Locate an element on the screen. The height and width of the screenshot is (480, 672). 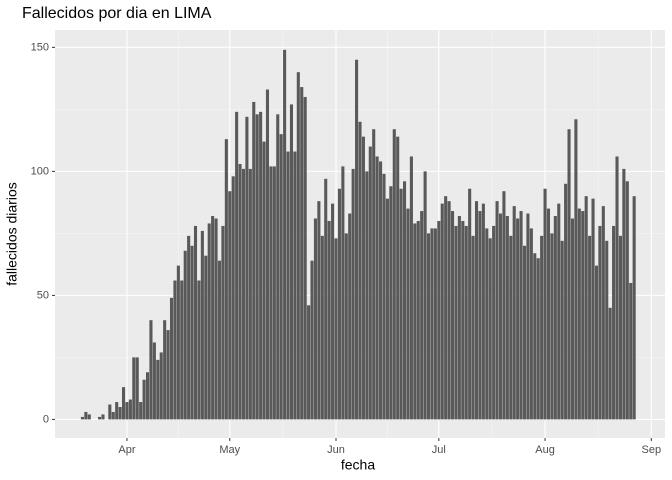
y-axis-label: fallecidos diarios is located at coordinates (12, 234).